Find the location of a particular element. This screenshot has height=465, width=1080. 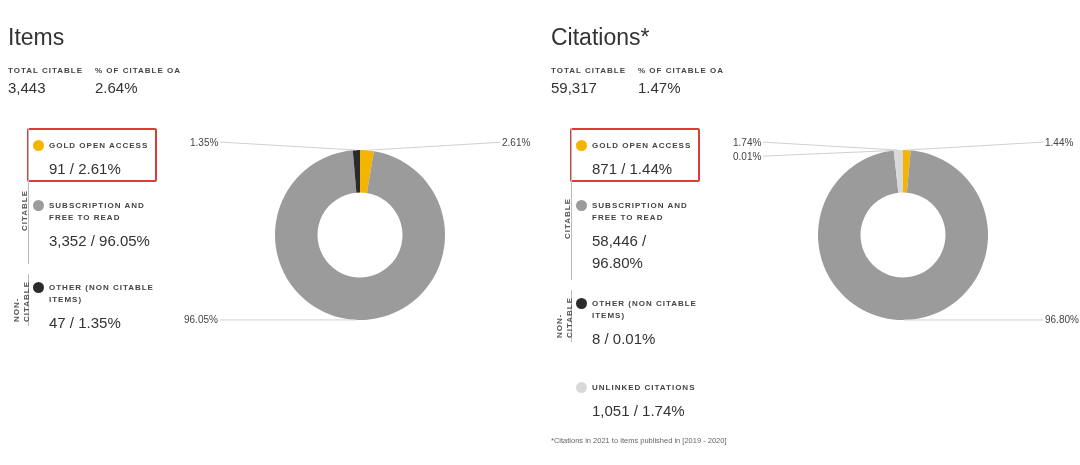

data-label: 1.74% is located at coordinates (747, 142).